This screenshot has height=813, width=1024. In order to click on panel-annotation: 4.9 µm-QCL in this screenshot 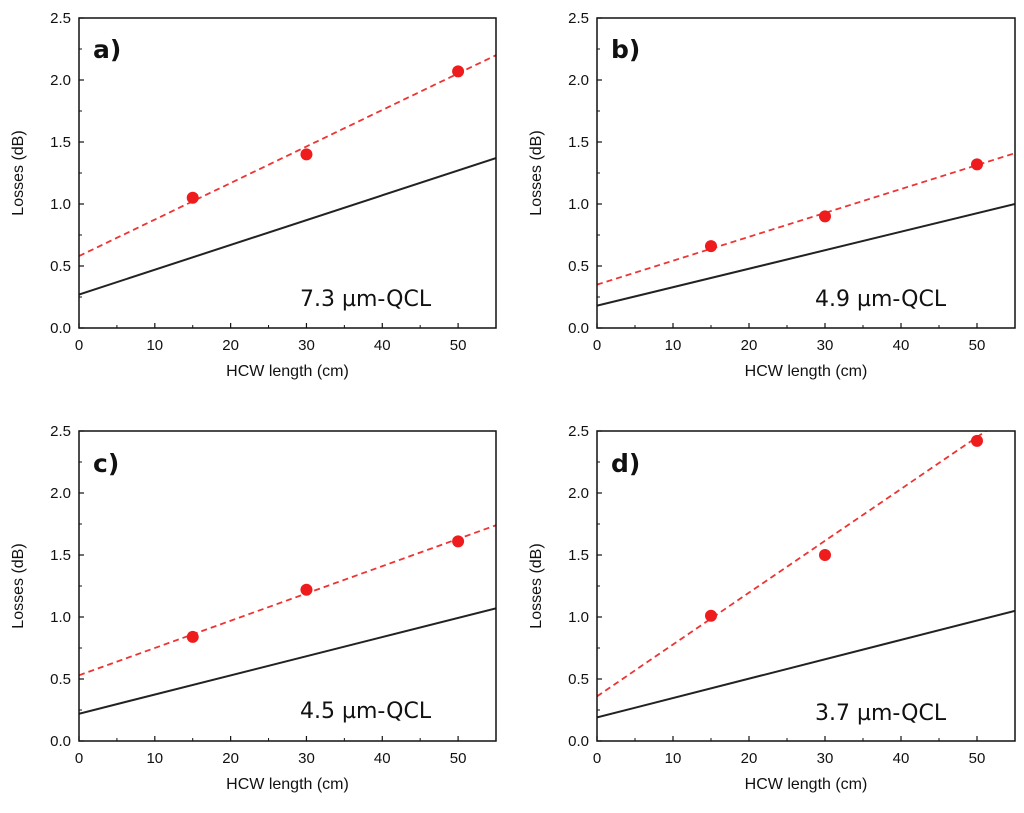, I will do `click(881, 299)`.